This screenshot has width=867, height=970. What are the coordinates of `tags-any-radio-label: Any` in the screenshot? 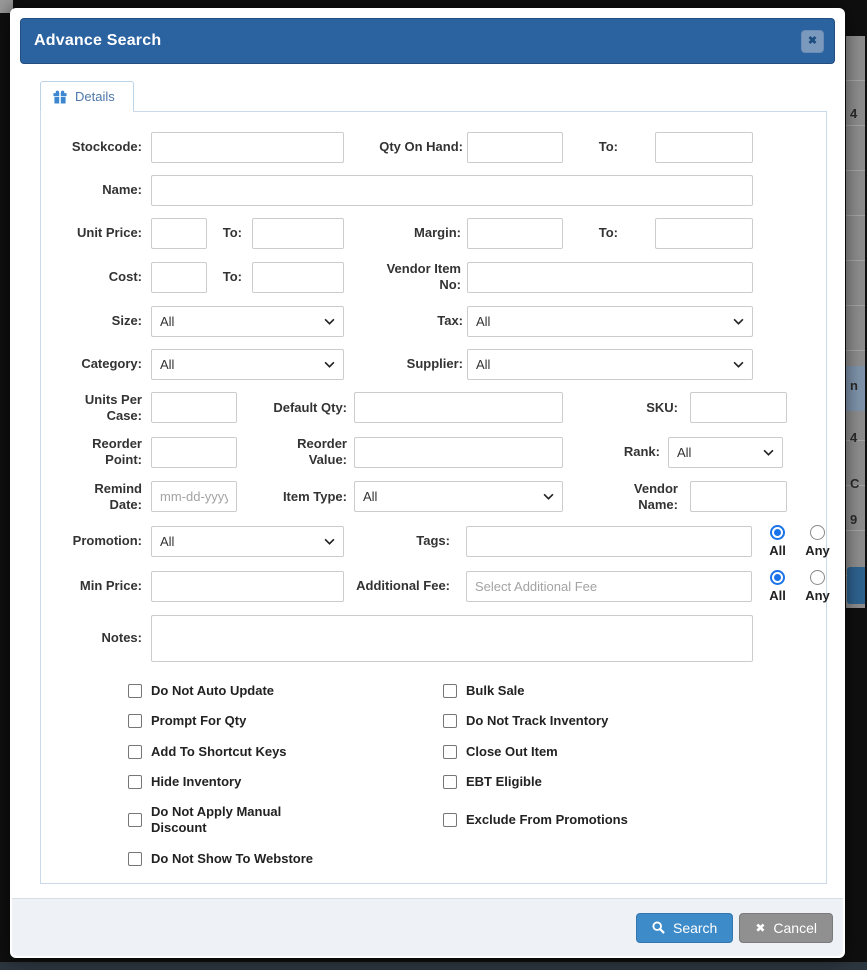 It's located at (817, 550).